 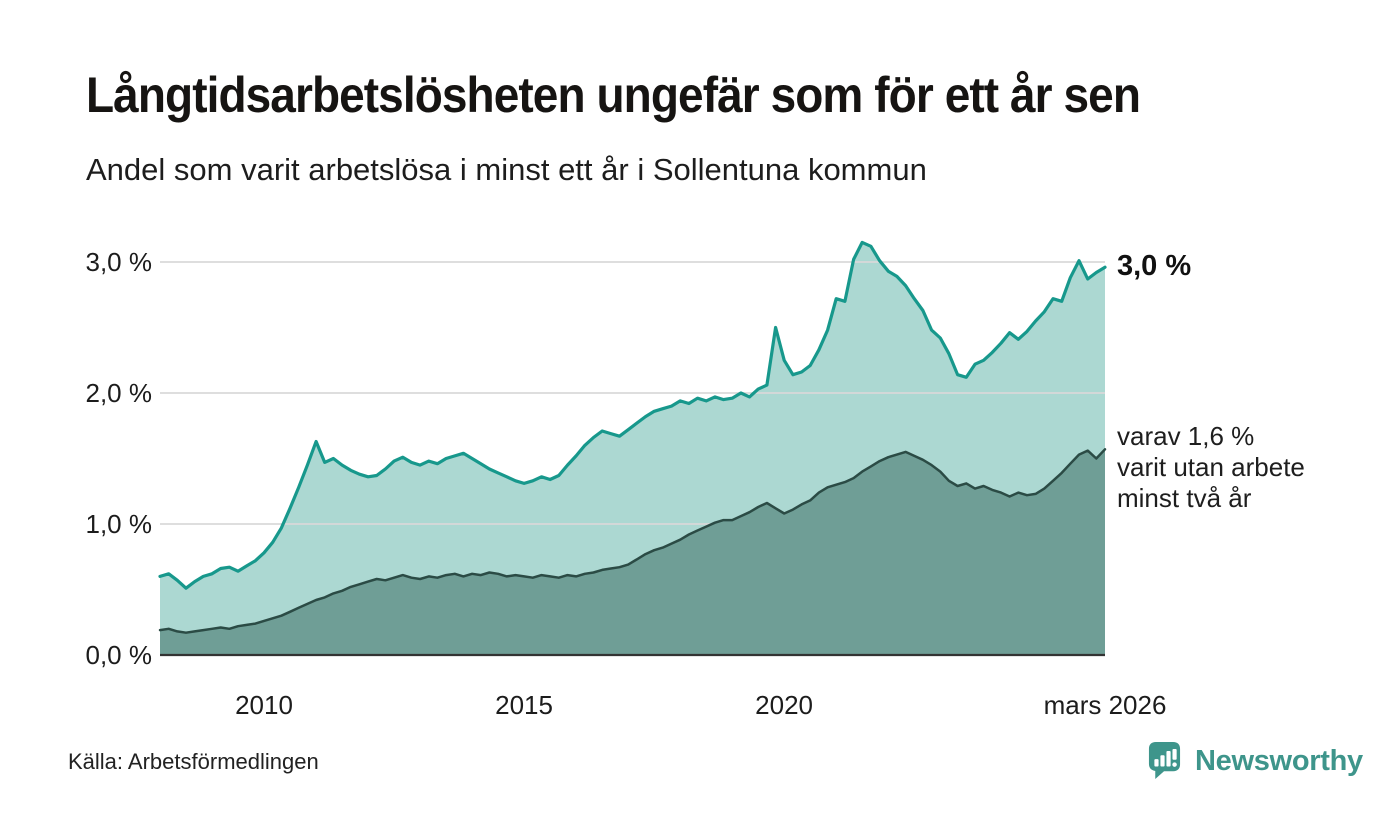 I want to click on bar-chart-exclamation-icon, so click(x=1165, y=758).